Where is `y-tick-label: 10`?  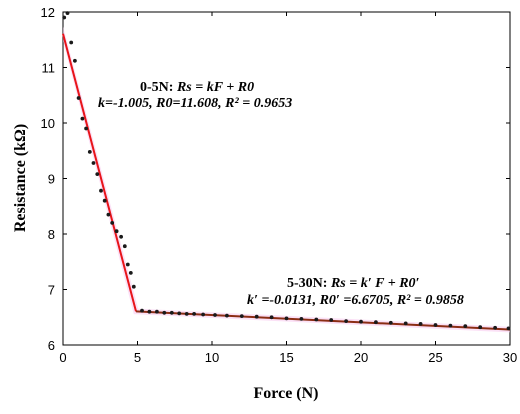 y-tick-label: 10 is located at coordinates (48, 123).